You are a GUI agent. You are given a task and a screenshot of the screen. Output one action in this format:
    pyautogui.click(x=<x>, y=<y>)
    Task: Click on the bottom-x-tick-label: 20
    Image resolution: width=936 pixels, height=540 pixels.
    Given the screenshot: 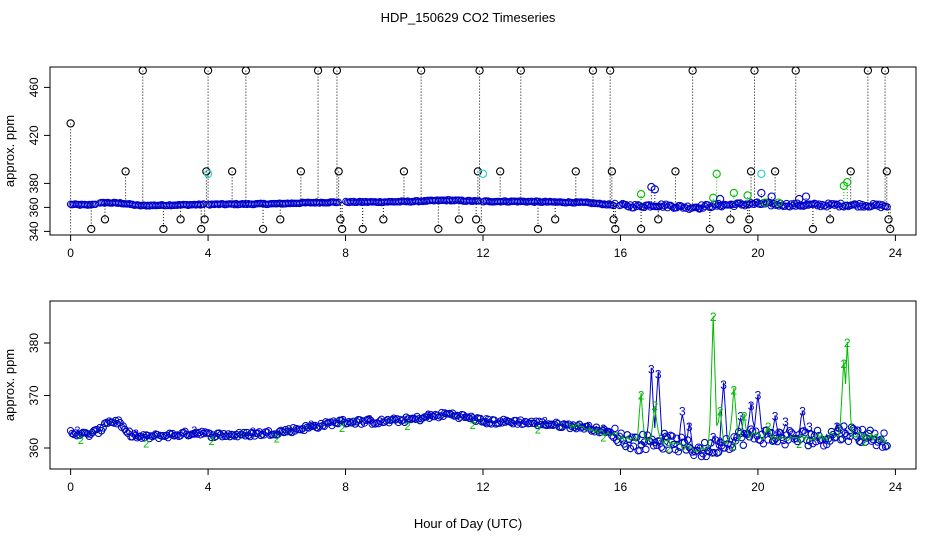 What is the action you would take?
    pyautogui.click(x=758, y=487)
    